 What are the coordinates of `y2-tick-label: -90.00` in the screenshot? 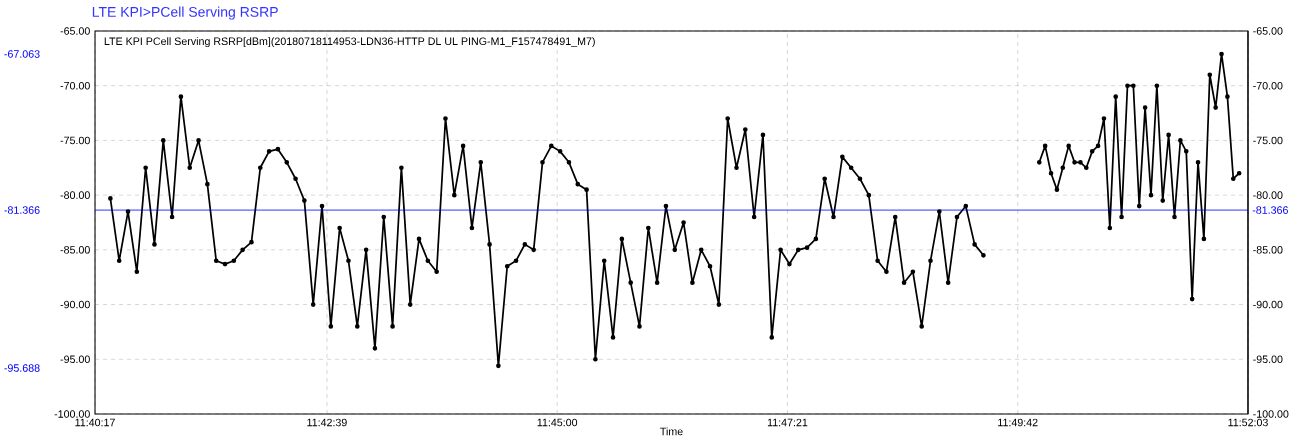 It's located at (1268, 304).